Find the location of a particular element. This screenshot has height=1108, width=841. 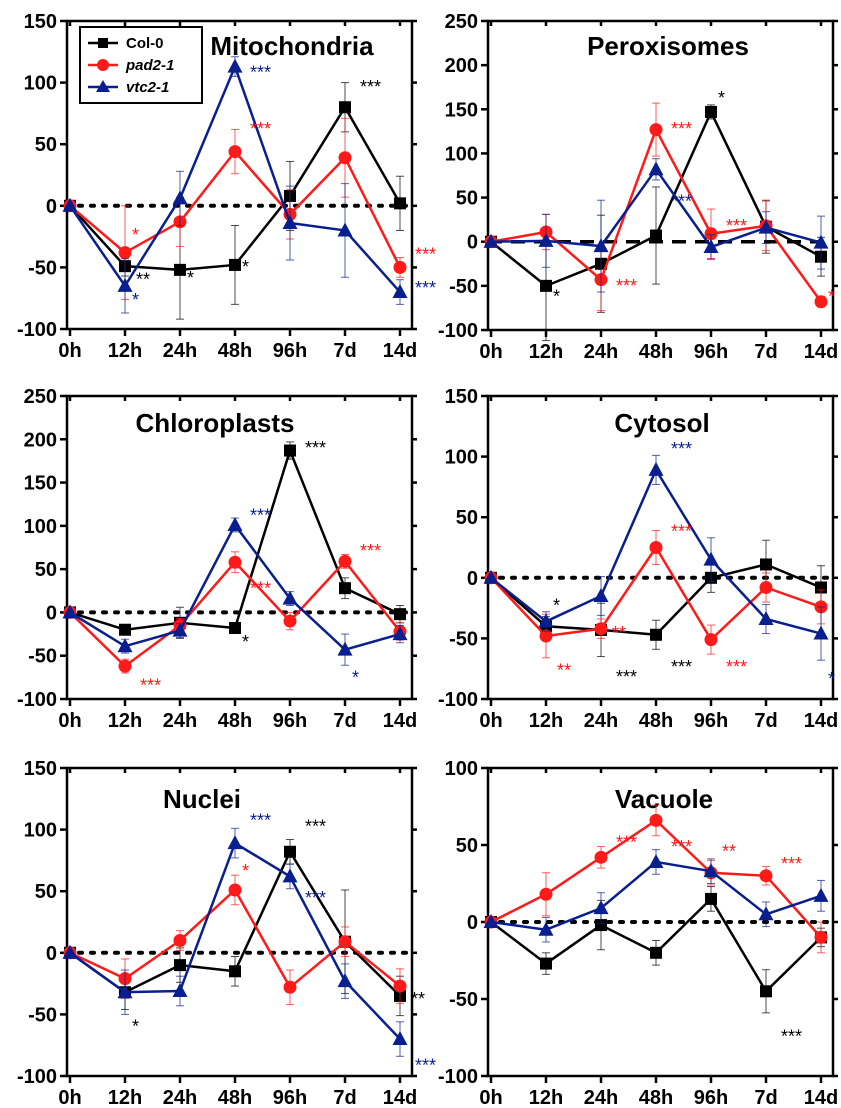

y-tick-label: -100 is located at coordinates (458, 331).